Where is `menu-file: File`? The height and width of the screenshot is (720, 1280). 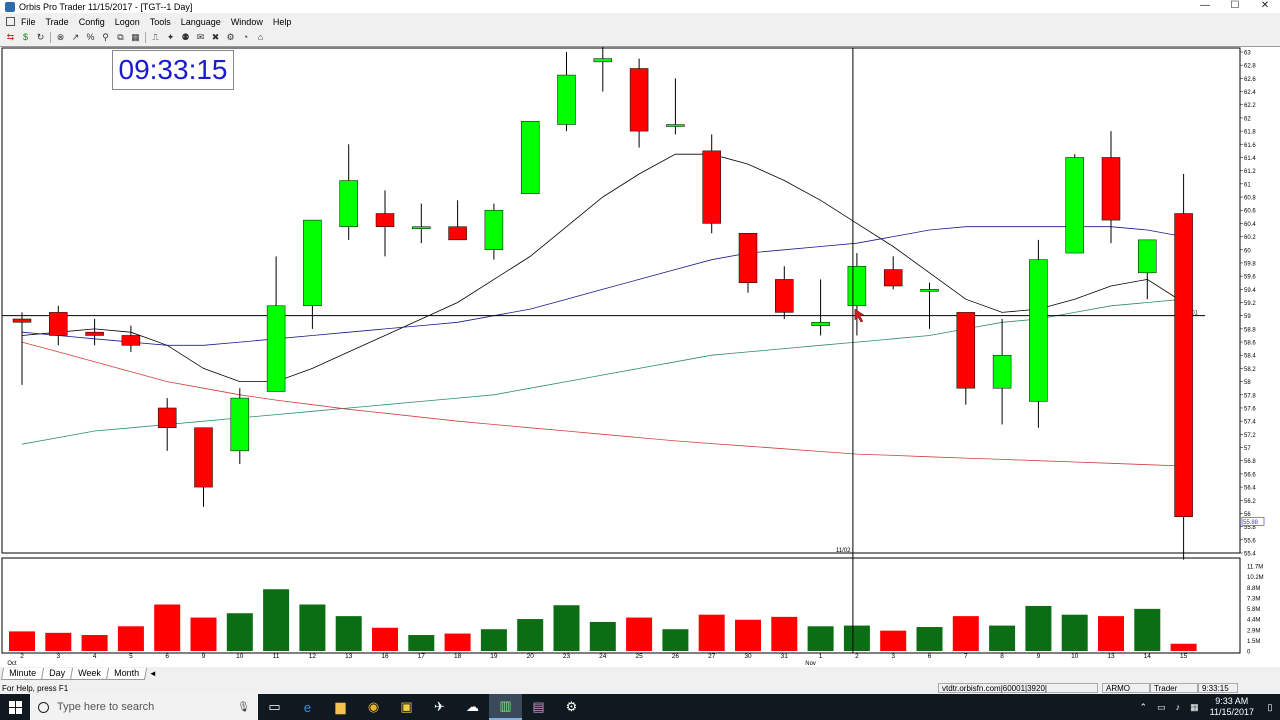 menu-file: File is located at coordinates (28, 21).